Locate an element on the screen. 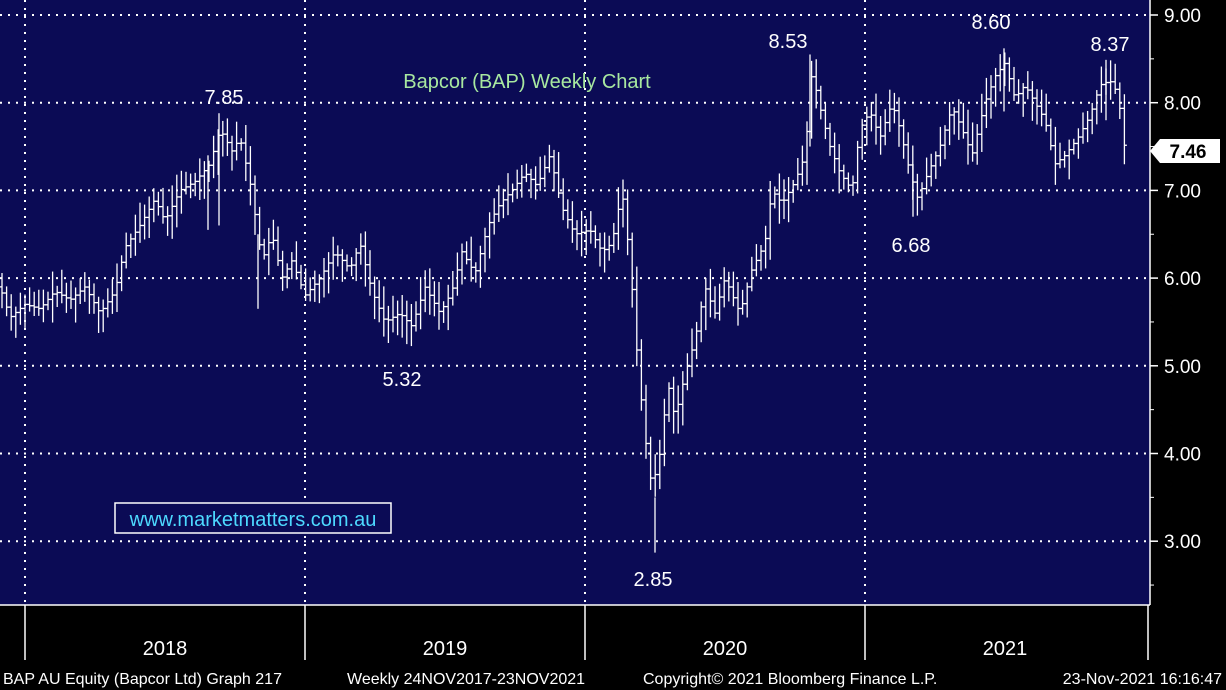 The image size is (1226, 690). ytick-label-6: 9.00 is located at coordinates (1182, 16).